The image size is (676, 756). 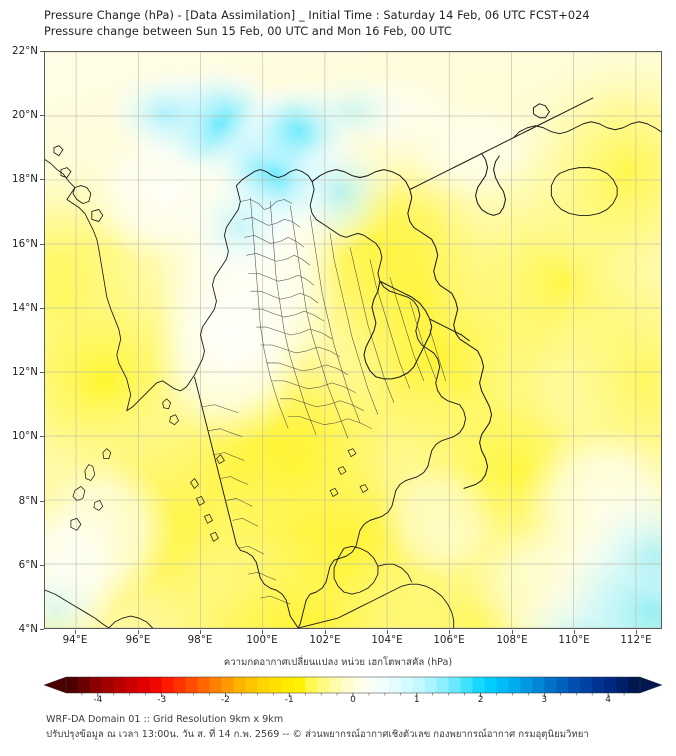 I want to click on colorbar-tick-minus4: -4, so click(x=98, y=700).